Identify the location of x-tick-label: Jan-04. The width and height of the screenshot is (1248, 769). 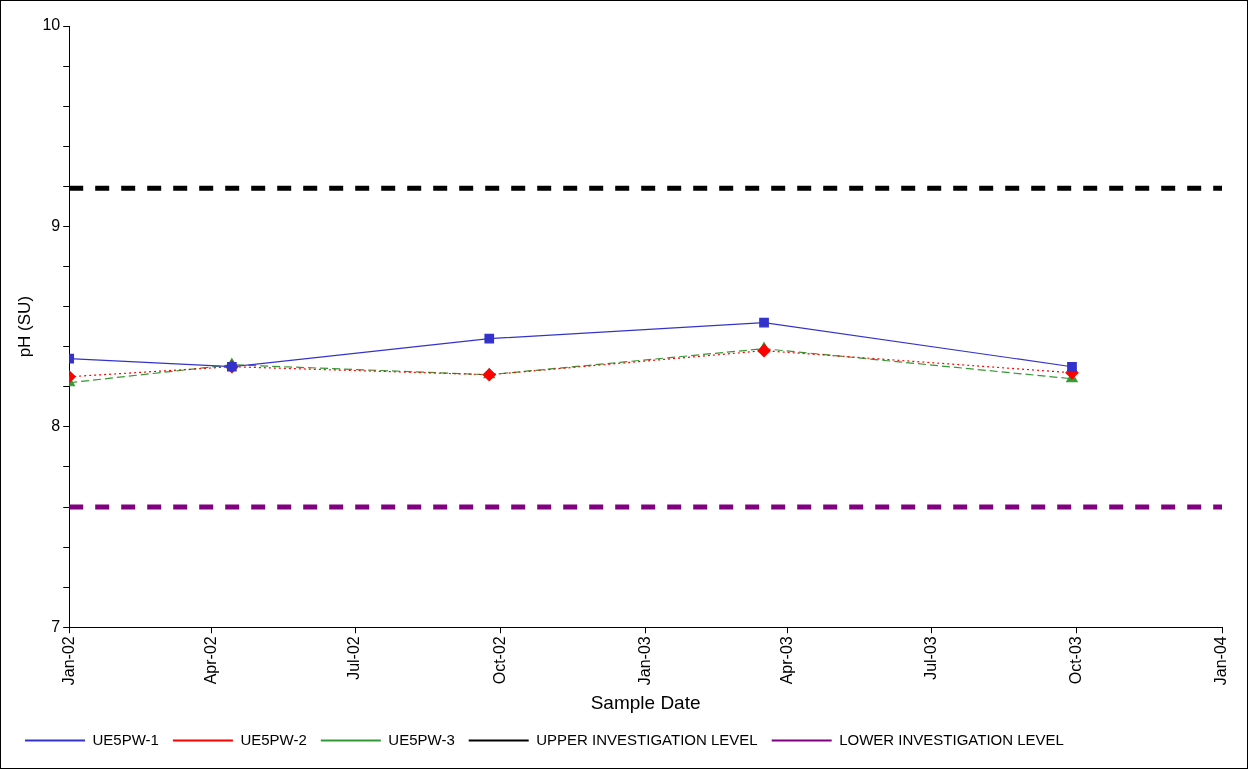
(1221, 661).